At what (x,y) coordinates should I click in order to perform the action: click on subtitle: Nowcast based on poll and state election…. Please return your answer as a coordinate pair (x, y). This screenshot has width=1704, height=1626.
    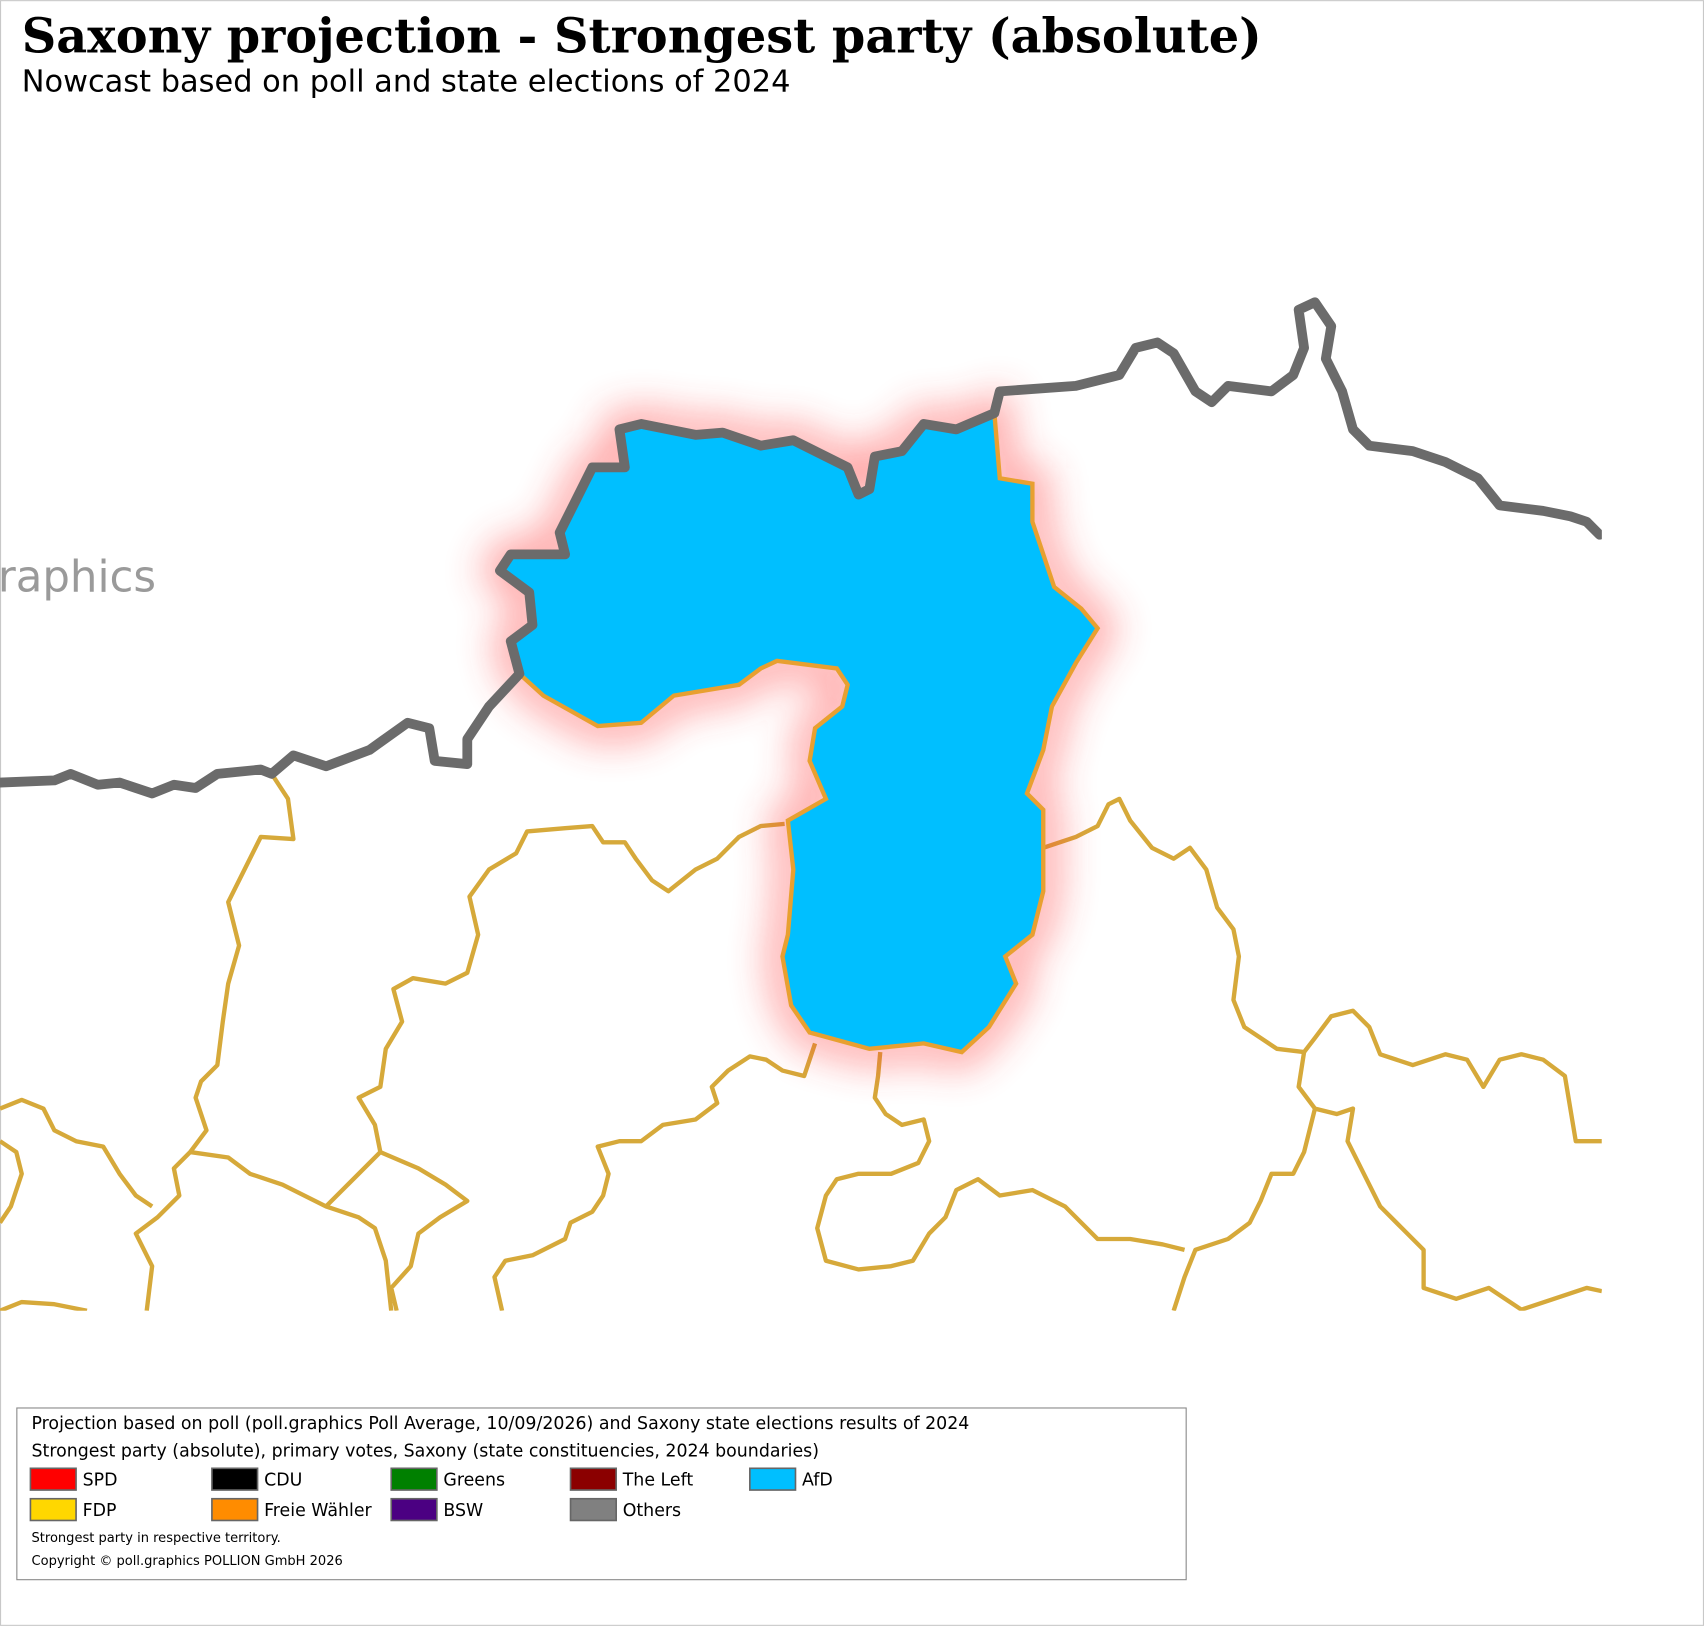
    Looking at the image, I should click on (406, 81).